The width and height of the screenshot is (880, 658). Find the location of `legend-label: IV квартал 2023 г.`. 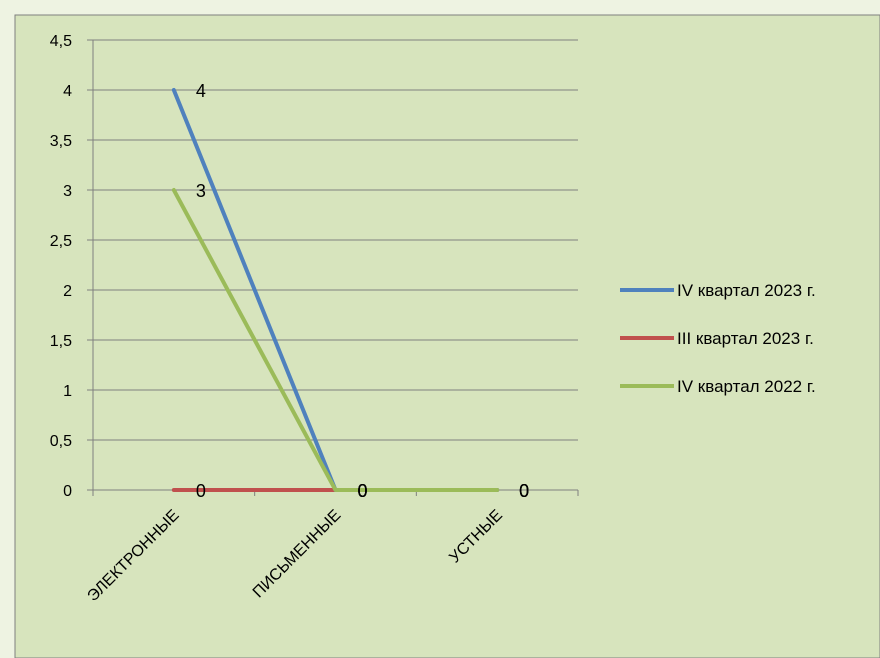

legend-label: IV квартал 2023 г. is located at coordinates (746, 290).